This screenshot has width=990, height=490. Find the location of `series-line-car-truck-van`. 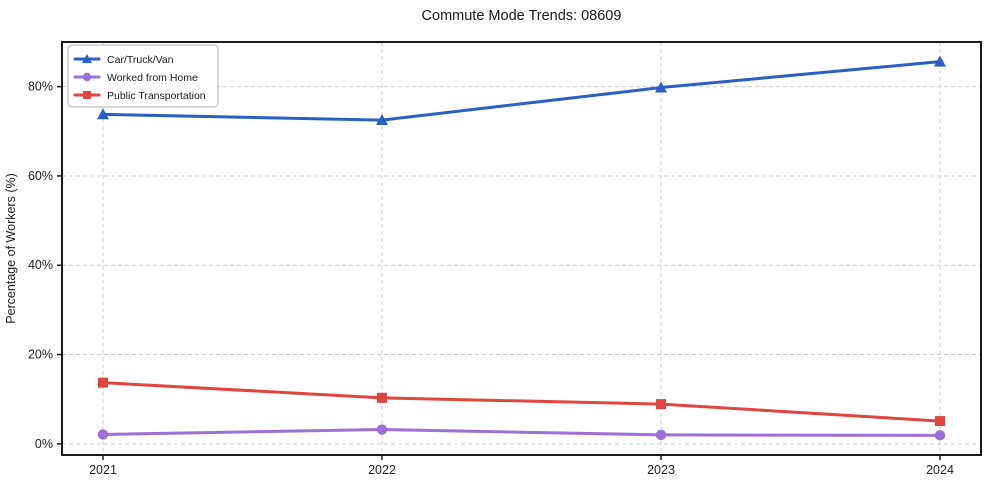

series-line-car-truck-van is located at coordinates (521, 91).